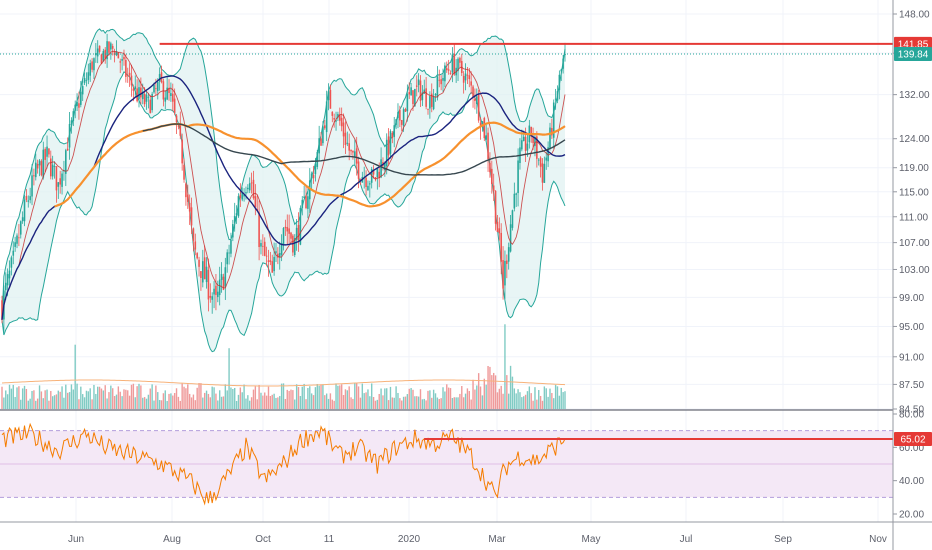  What do you see at coordinates (263, 539) in the screenshot?
I see `time-tick-label: Oct` at bounding box center [263, 539].